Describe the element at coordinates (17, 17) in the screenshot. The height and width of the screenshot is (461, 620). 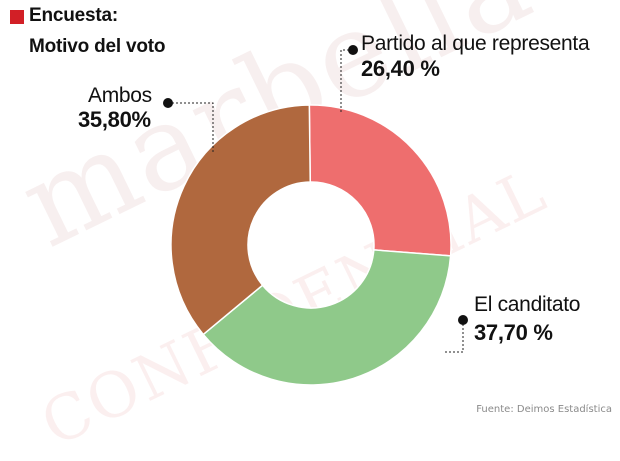
I see `title-marker-square` at that location.